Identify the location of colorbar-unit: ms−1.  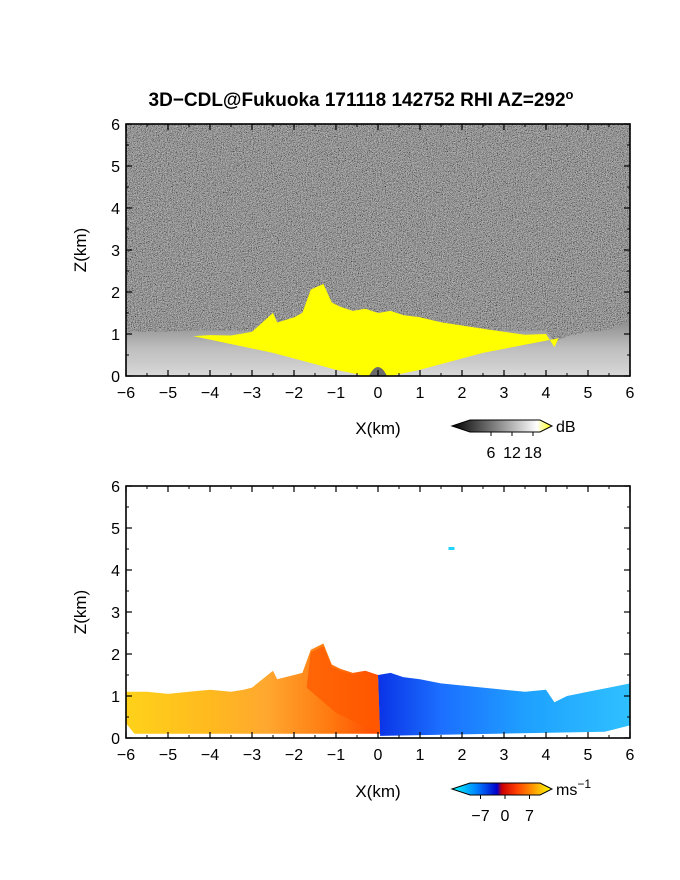
(573, 788).